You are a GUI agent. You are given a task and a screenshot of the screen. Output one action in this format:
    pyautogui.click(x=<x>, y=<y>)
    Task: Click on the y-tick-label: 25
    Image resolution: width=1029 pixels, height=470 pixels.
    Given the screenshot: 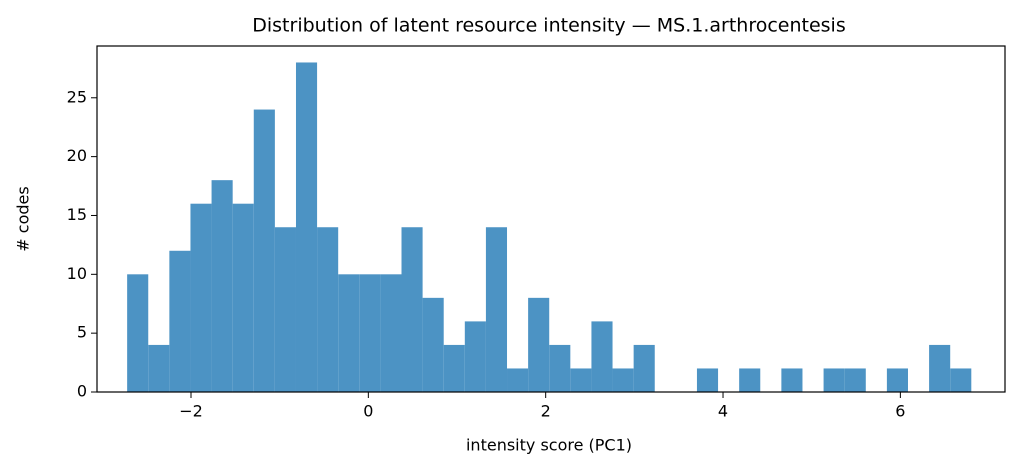 What is the action you would take?
    pyautogui.click(x=77, y=96)
    